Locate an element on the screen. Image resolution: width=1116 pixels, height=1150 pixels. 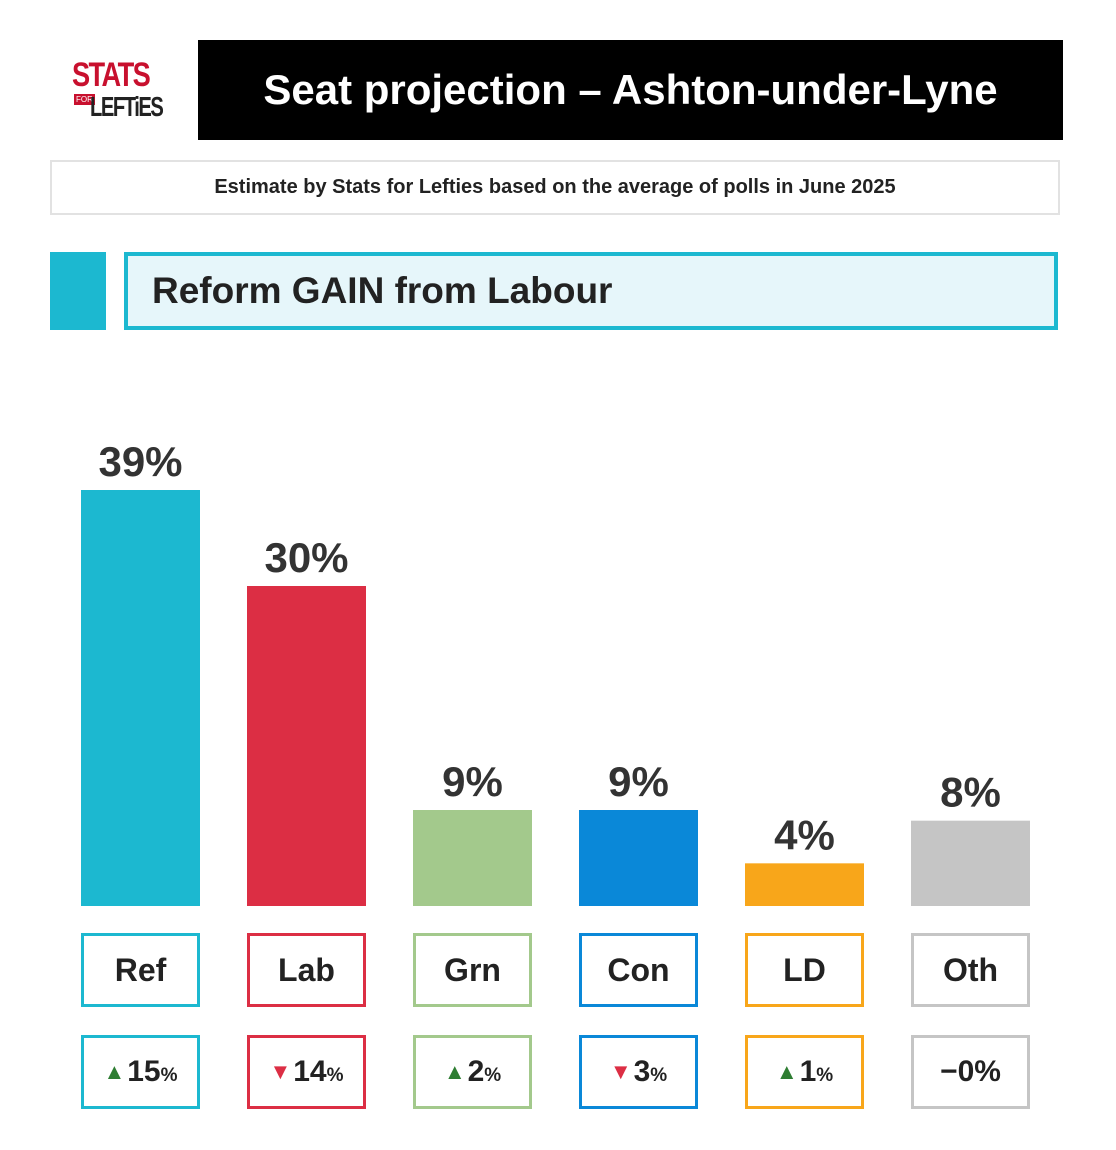
result-color-marker is located at coordinates (78, 291).